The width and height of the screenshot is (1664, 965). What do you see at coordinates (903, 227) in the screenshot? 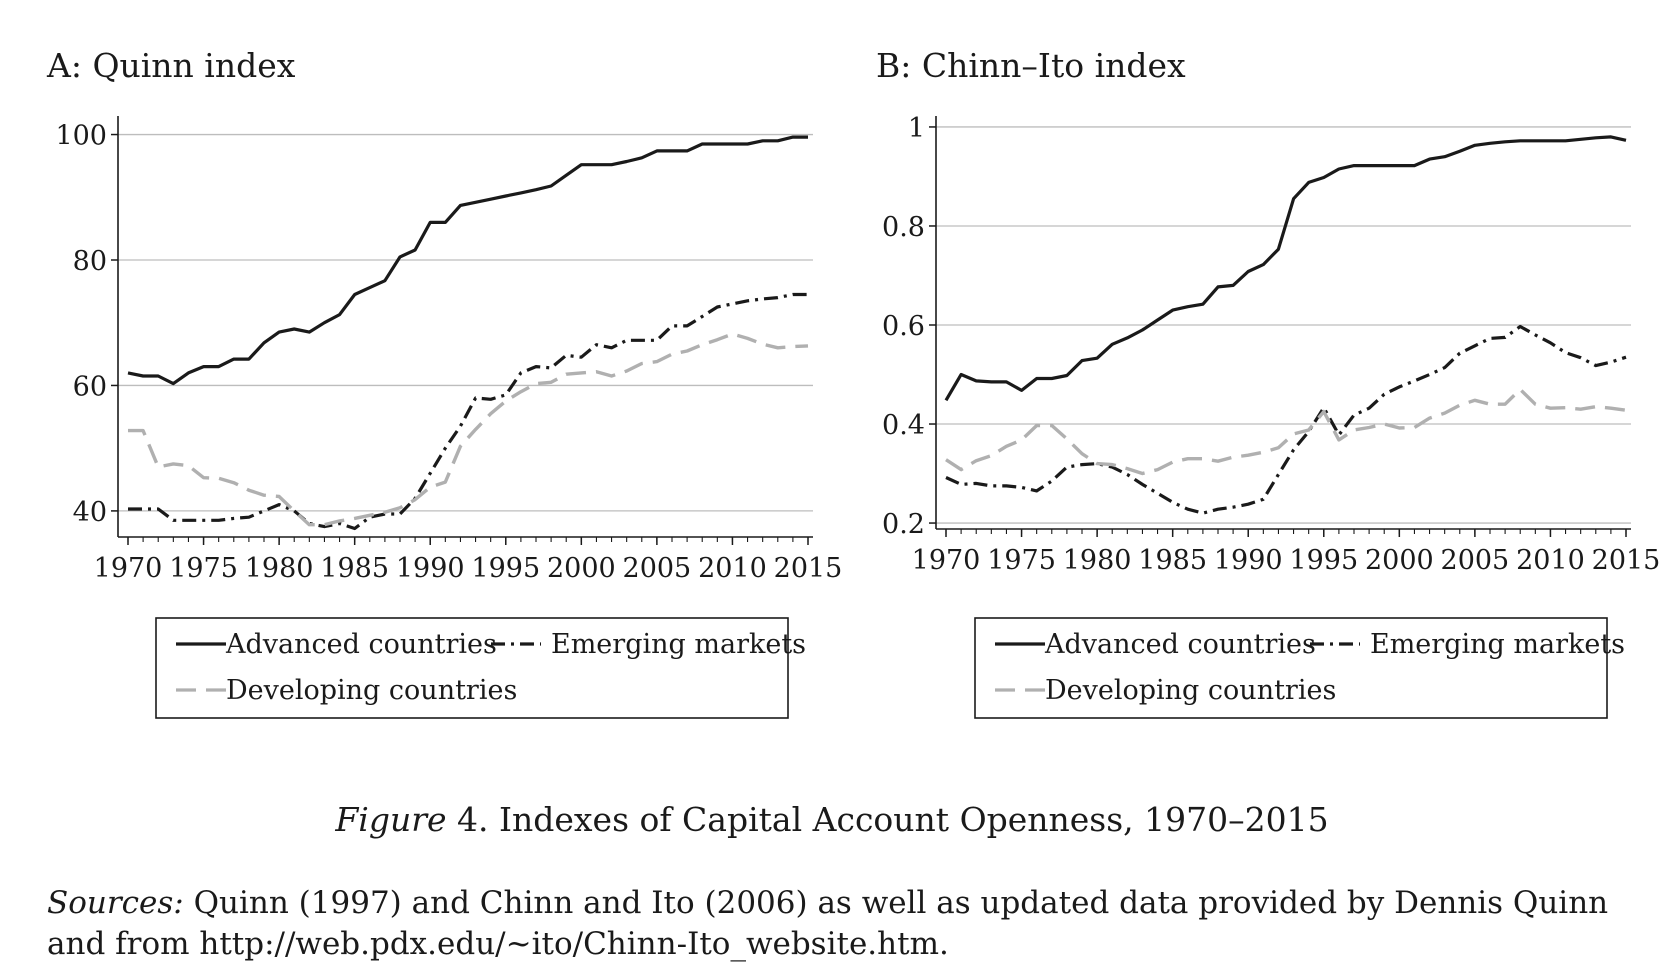
I see `y-tick-label: 0.8` at bounding box center [903, 227].